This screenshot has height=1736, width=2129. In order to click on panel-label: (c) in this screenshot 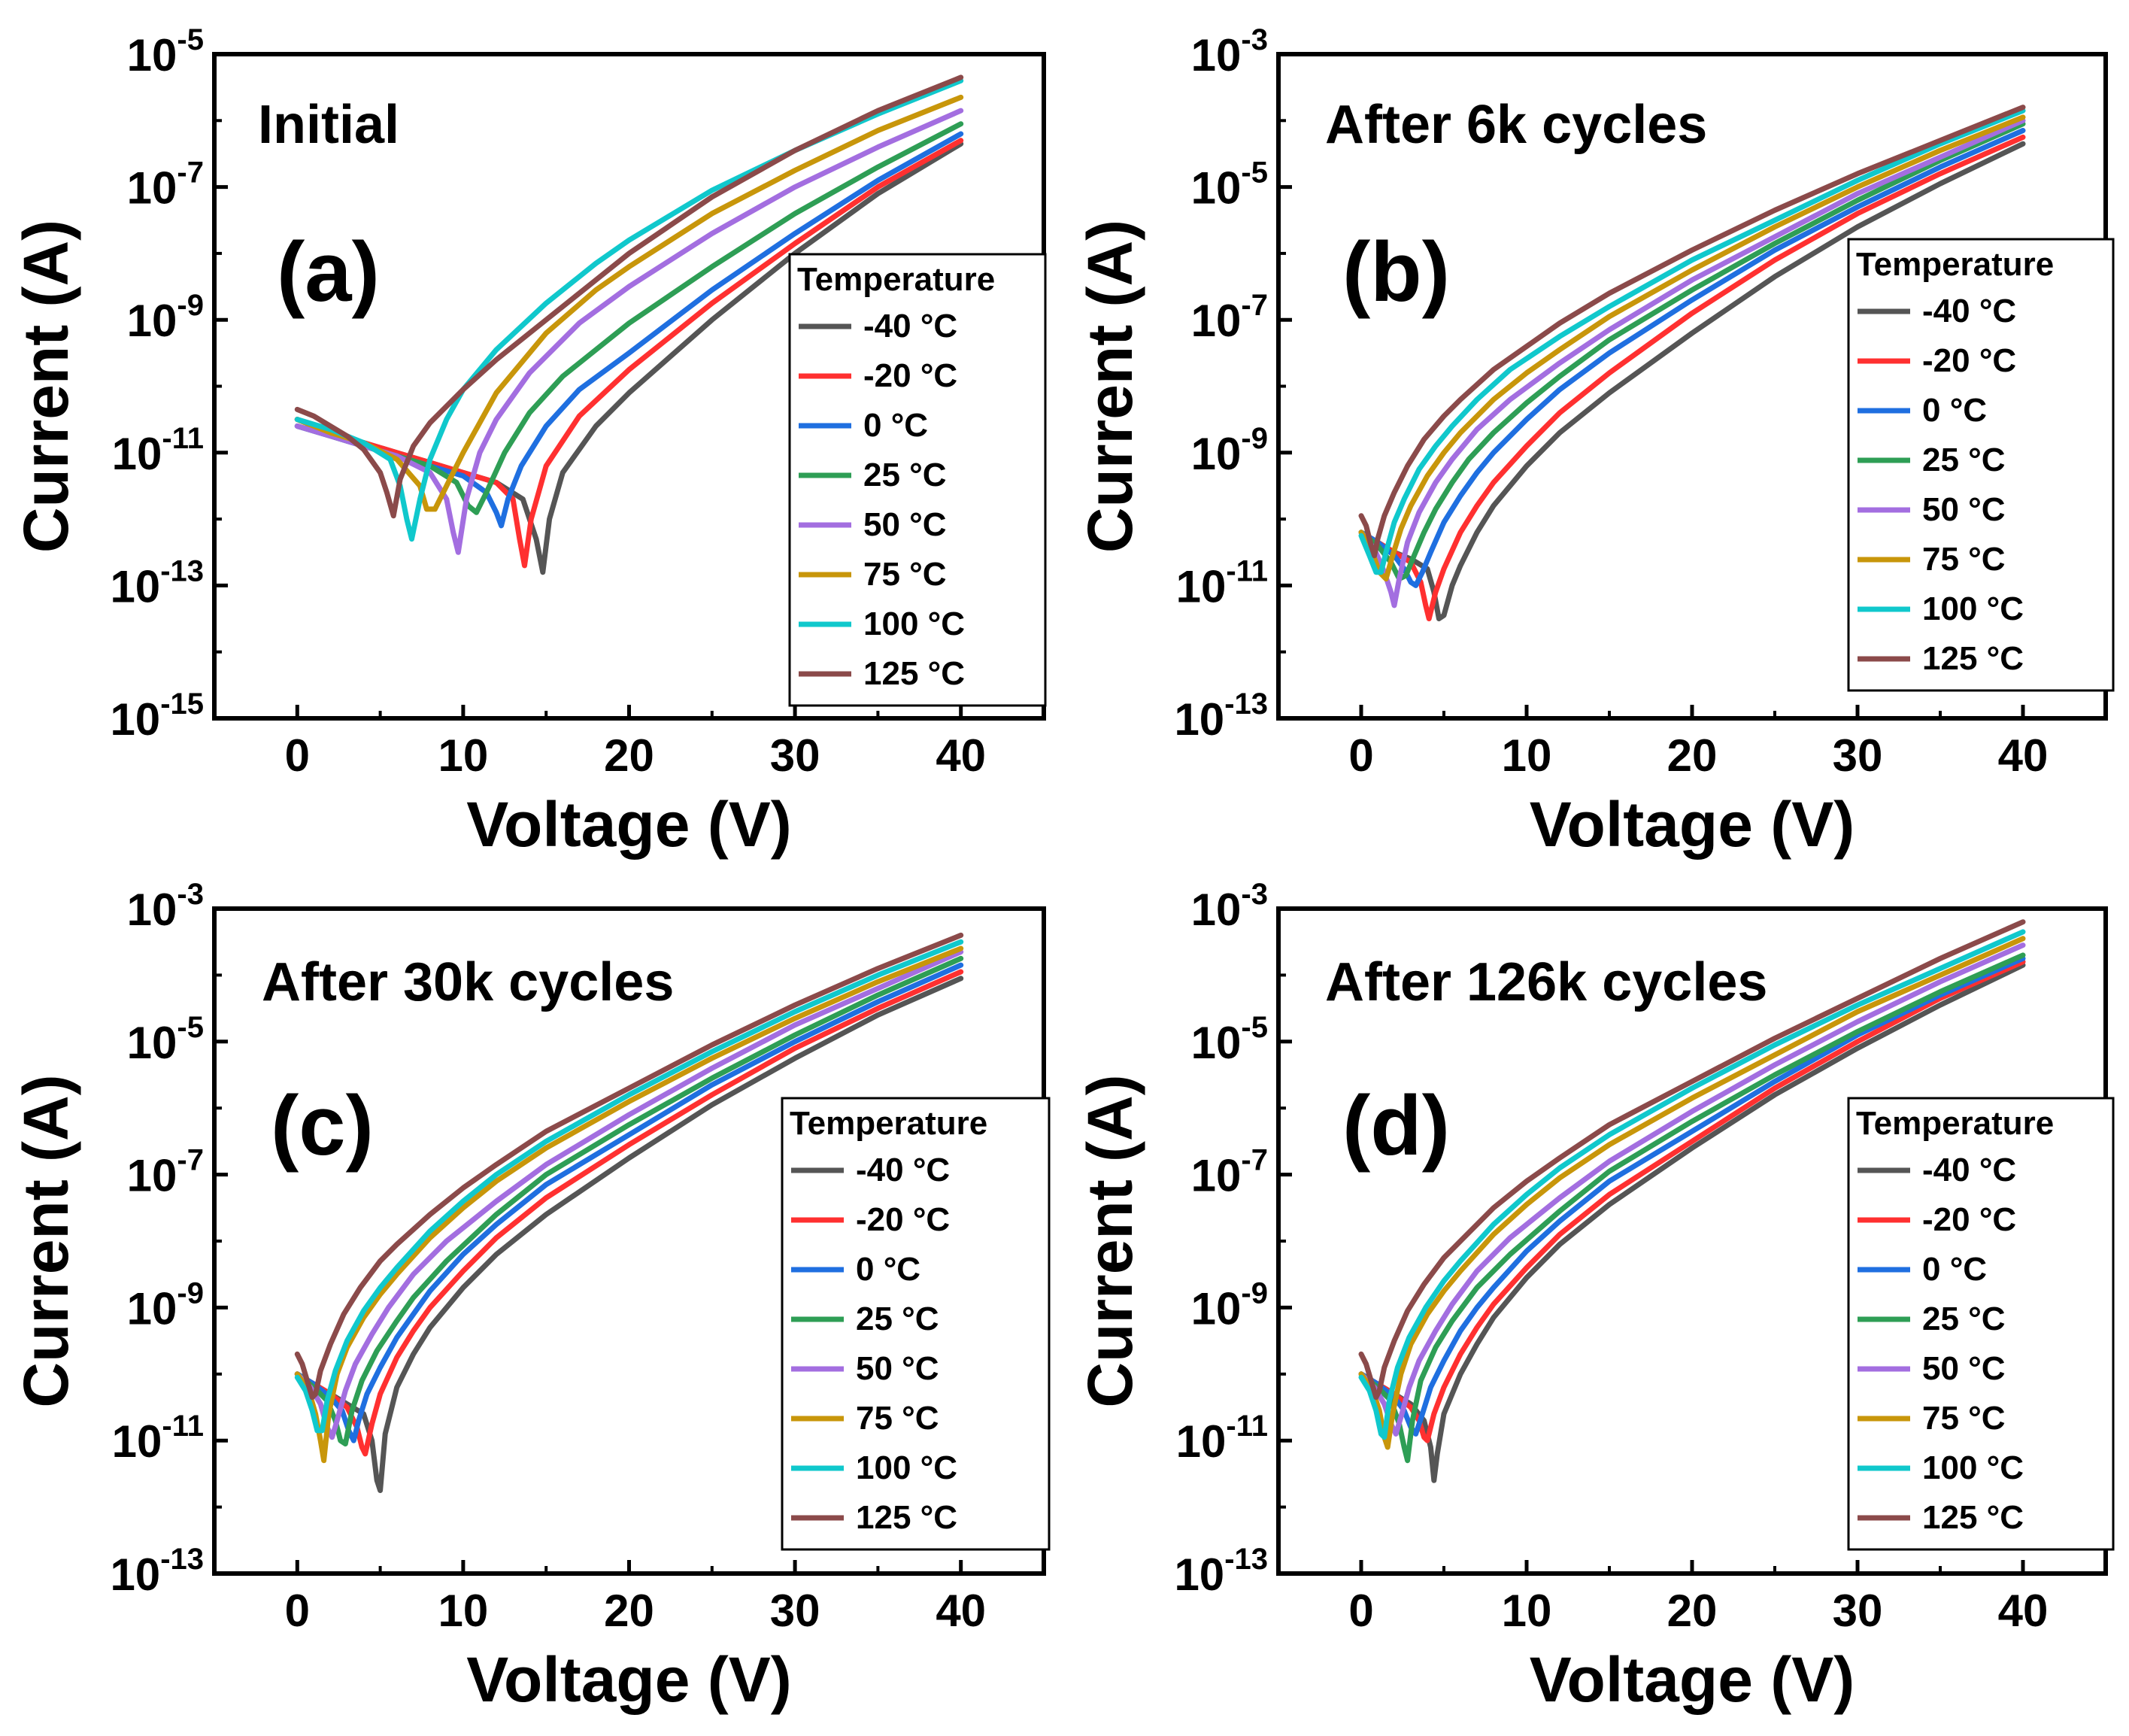, I will do `click(322, 1126)`.